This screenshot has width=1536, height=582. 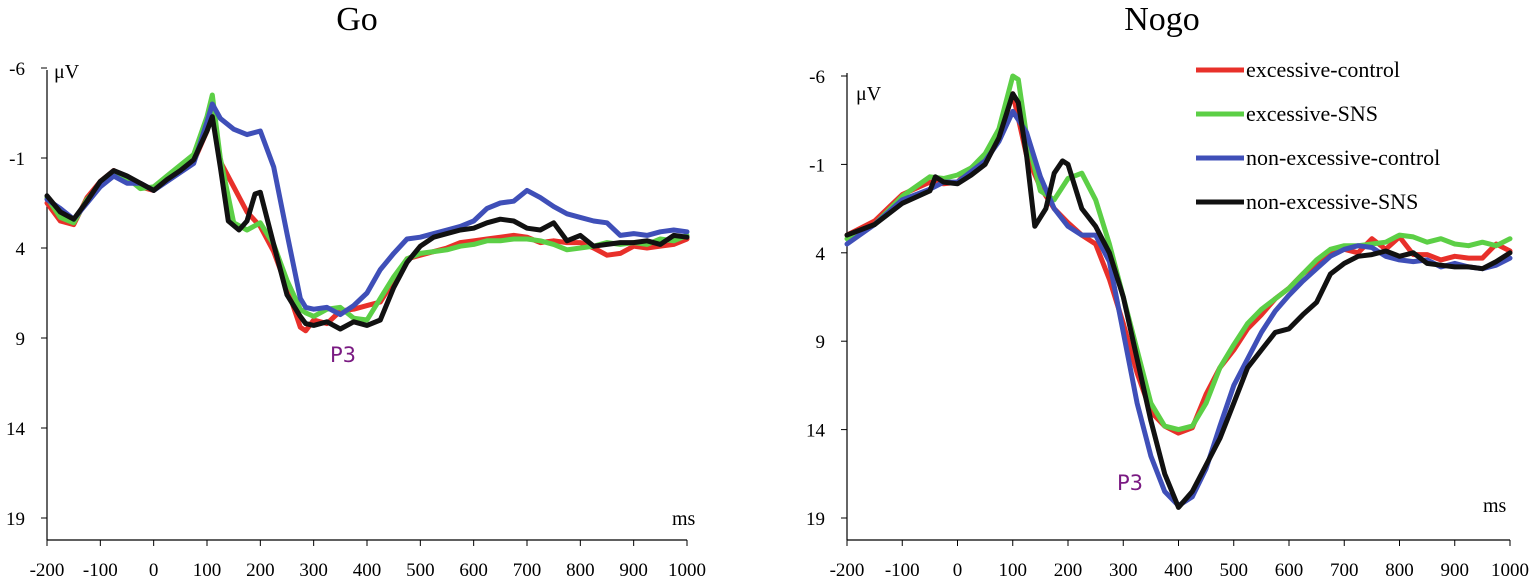 I want to click on nogo-x-tick-label: 400, so click(x=1178, y=570).